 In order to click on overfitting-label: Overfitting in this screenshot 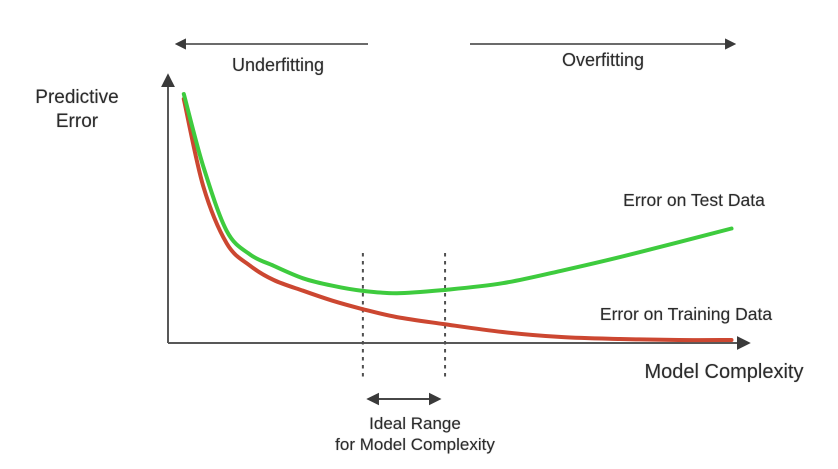, I will do `click(603, 60)`.